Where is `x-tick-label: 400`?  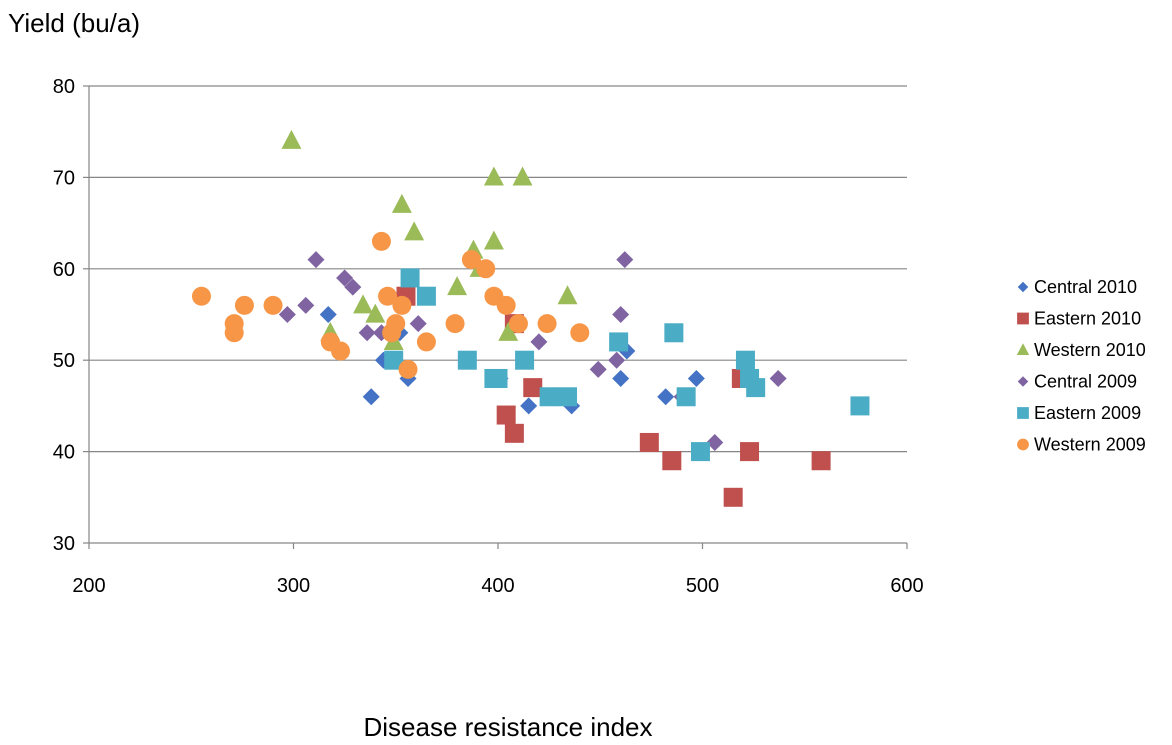
x-tick-label: 400 is located at coordinates (497, 586).